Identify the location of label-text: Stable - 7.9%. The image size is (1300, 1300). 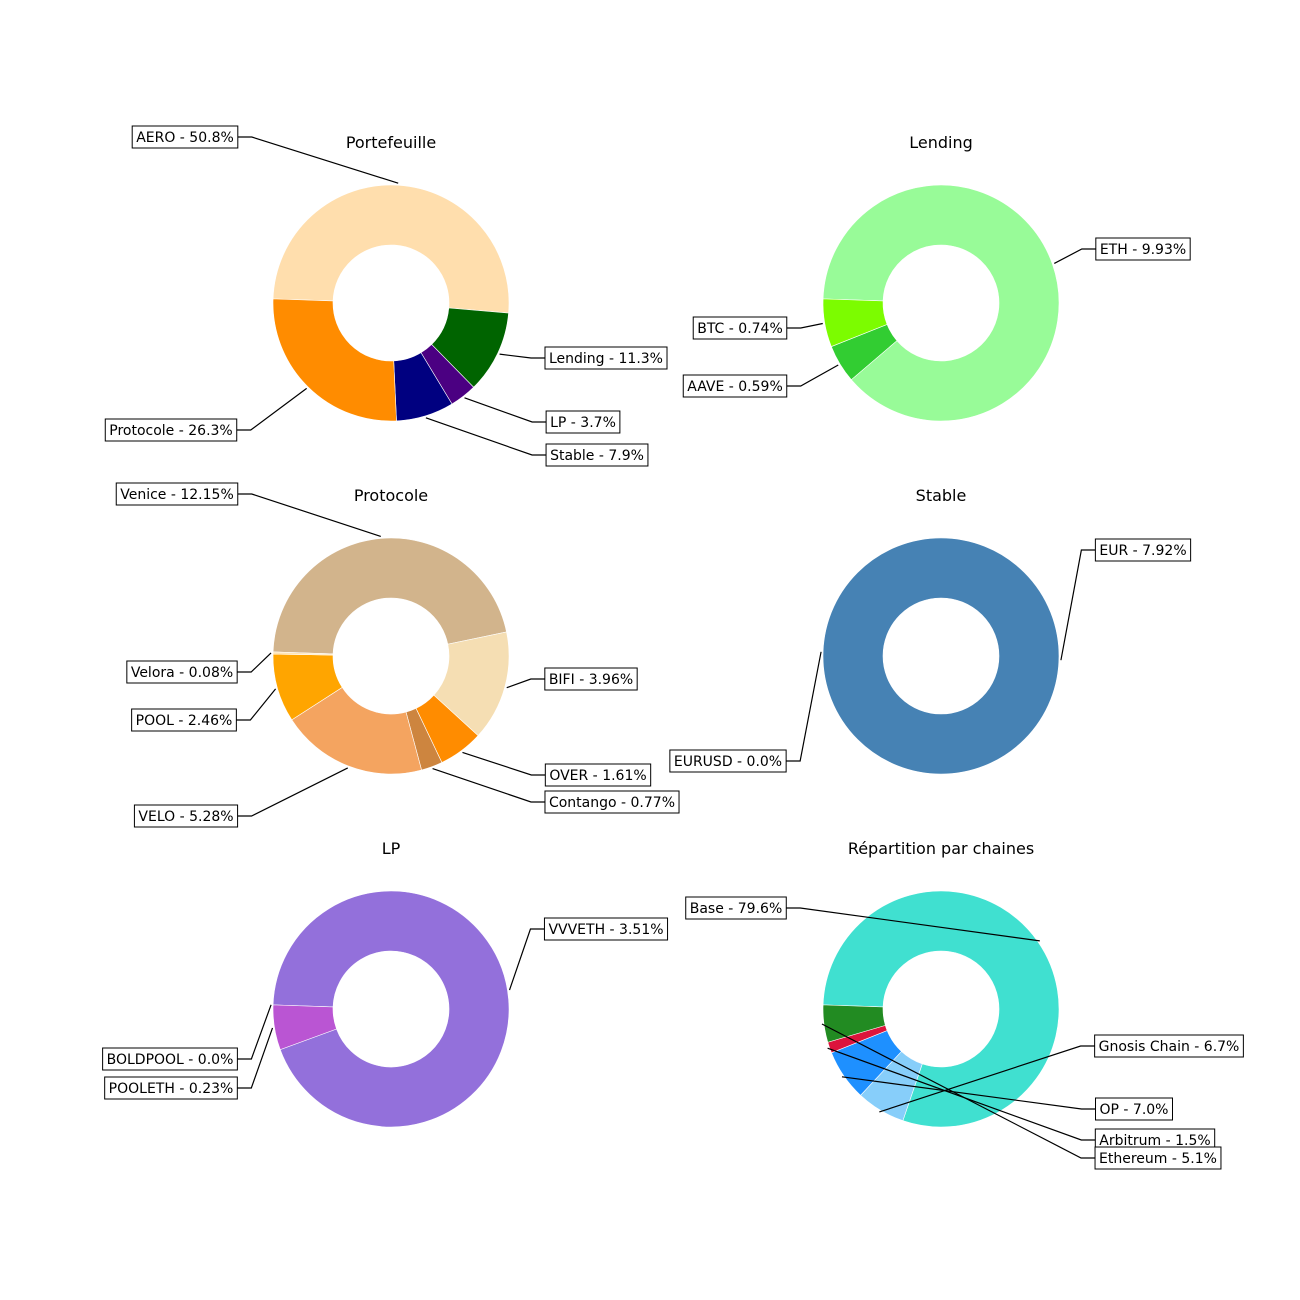
(597, 456).